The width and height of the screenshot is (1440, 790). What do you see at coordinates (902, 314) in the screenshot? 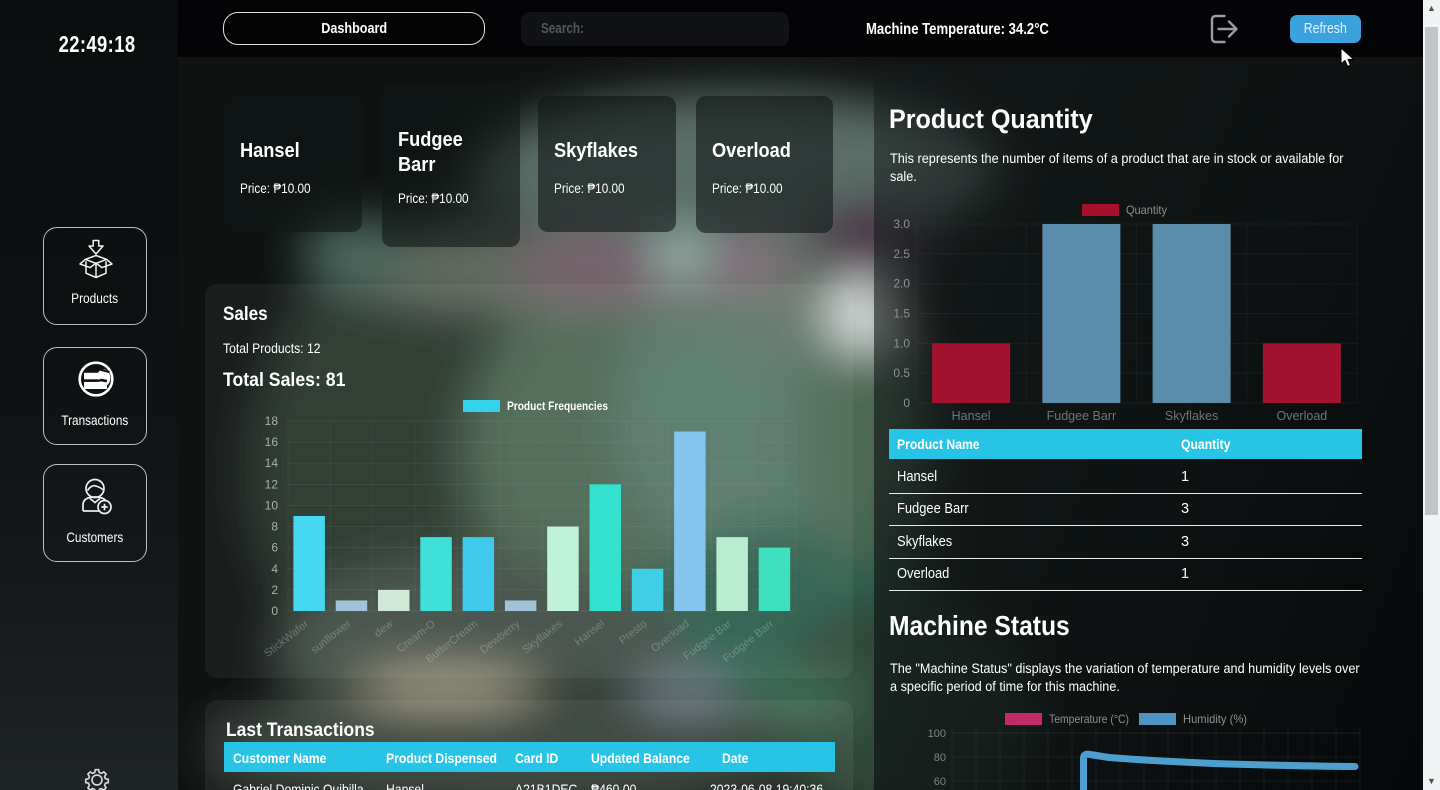
I see `svg-text: 1.5` at bounding box center [902, 314].